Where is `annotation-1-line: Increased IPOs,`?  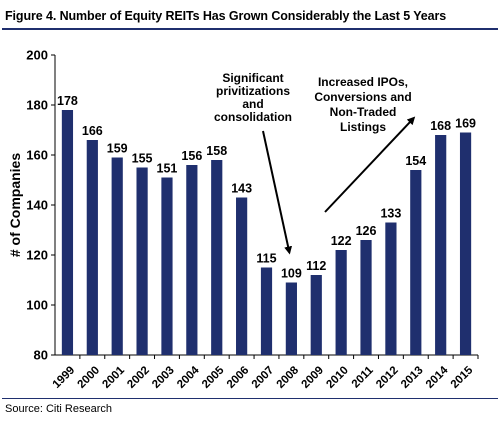 annotation-1-line: Increased IPOs, is located at coordinates (363, 82).